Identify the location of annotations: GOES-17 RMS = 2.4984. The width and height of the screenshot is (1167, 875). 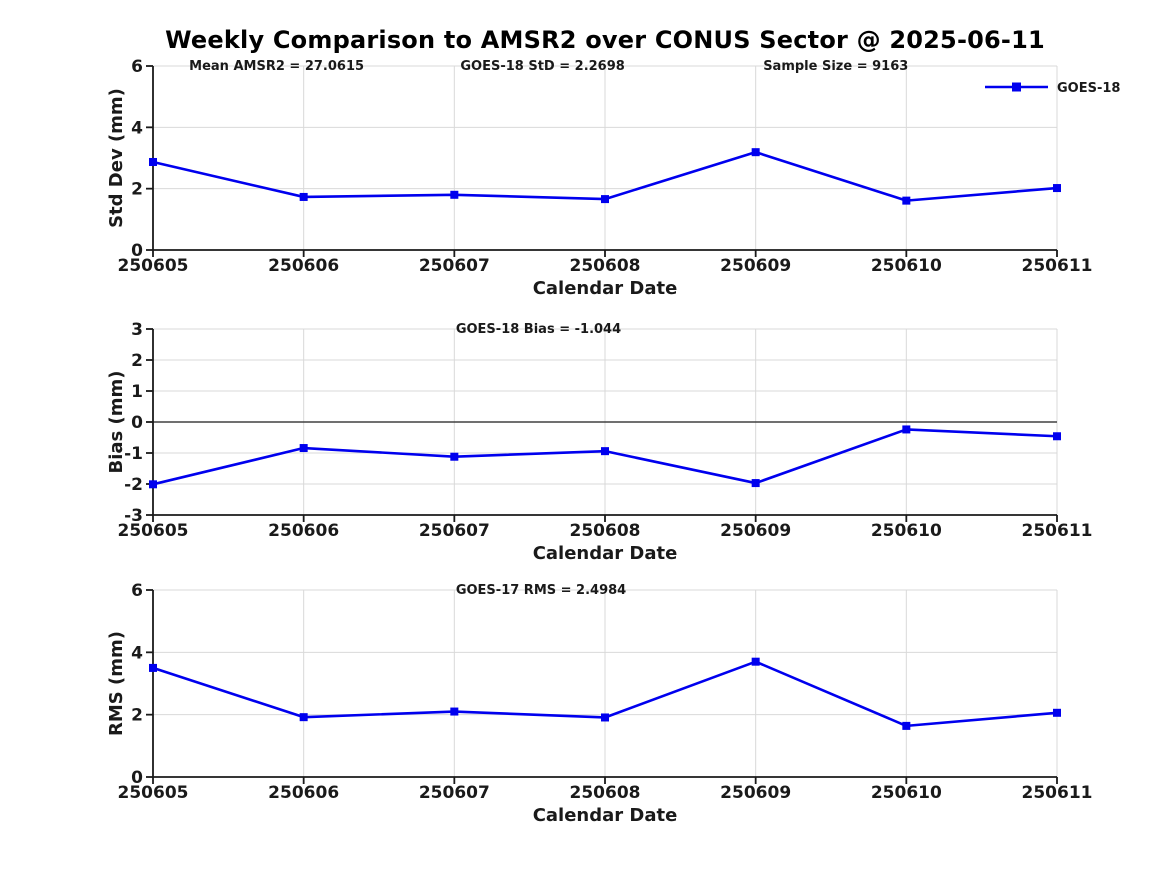
(541, 590).